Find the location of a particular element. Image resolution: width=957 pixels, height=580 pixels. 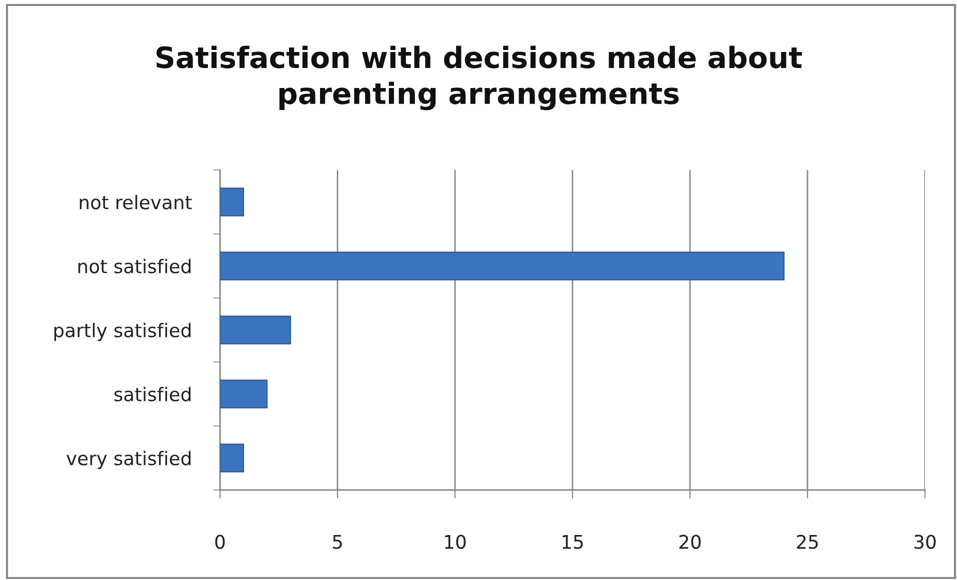

y-tick-label: partly satisfied is located at coordinates (122, 332).